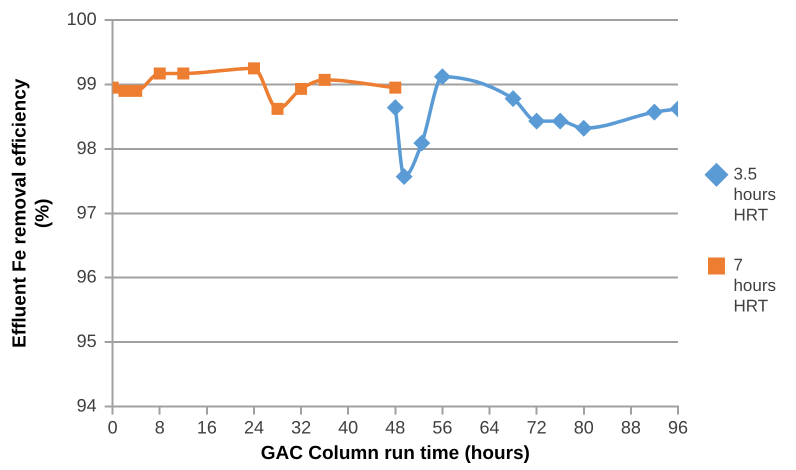 The image size is (796, 470). Describe the element at coordinates (81, 18) in the screenshot. I see `y-tick-label: 100` at that location.